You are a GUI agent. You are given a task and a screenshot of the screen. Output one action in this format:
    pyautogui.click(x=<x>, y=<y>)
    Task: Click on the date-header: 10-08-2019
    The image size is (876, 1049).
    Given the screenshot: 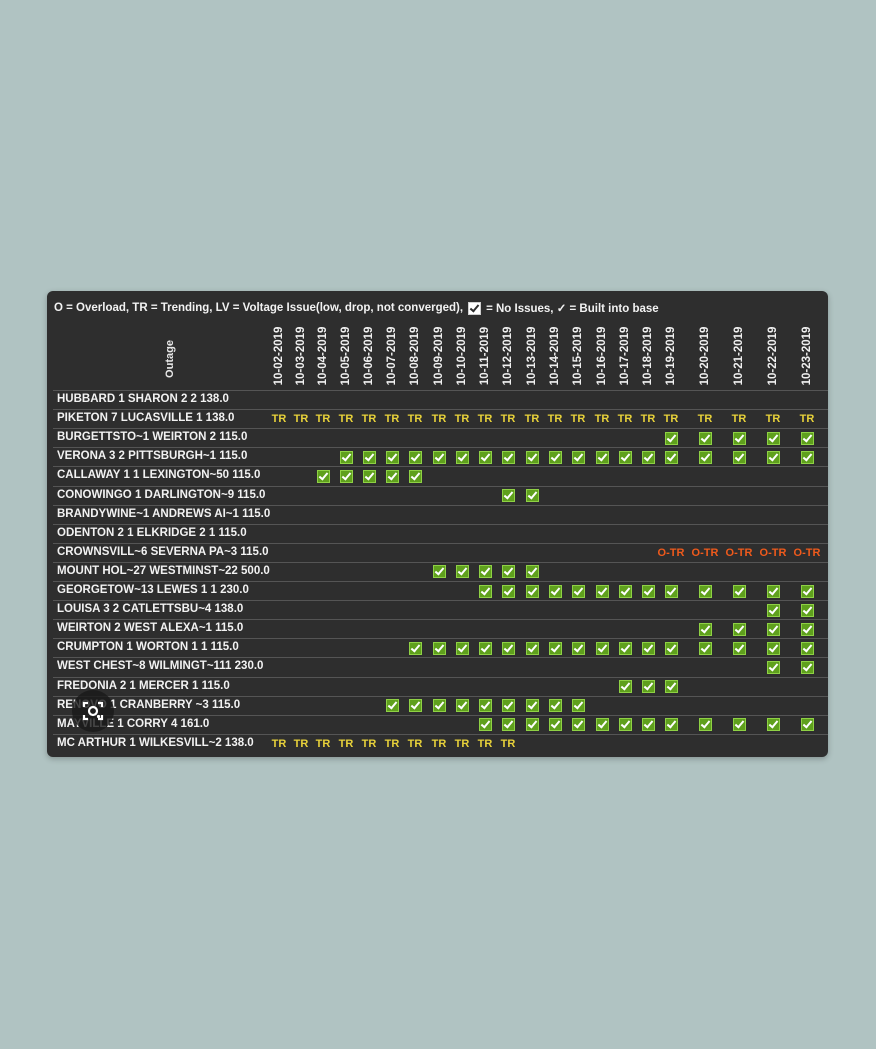 What is the action you would take?
    pyautogui.click(x=415, y=356)
    